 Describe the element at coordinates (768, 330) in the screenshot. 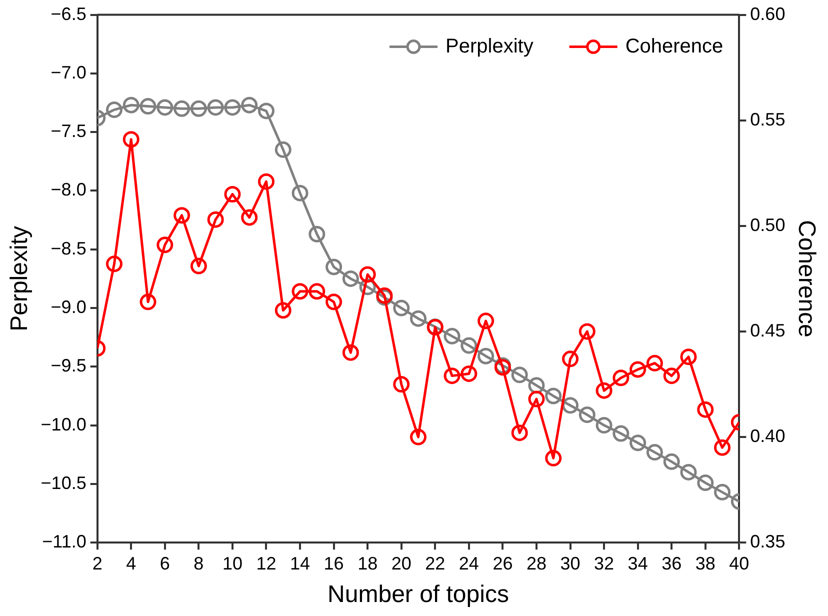

I see `y2-tick-label: 0.45` at that location.